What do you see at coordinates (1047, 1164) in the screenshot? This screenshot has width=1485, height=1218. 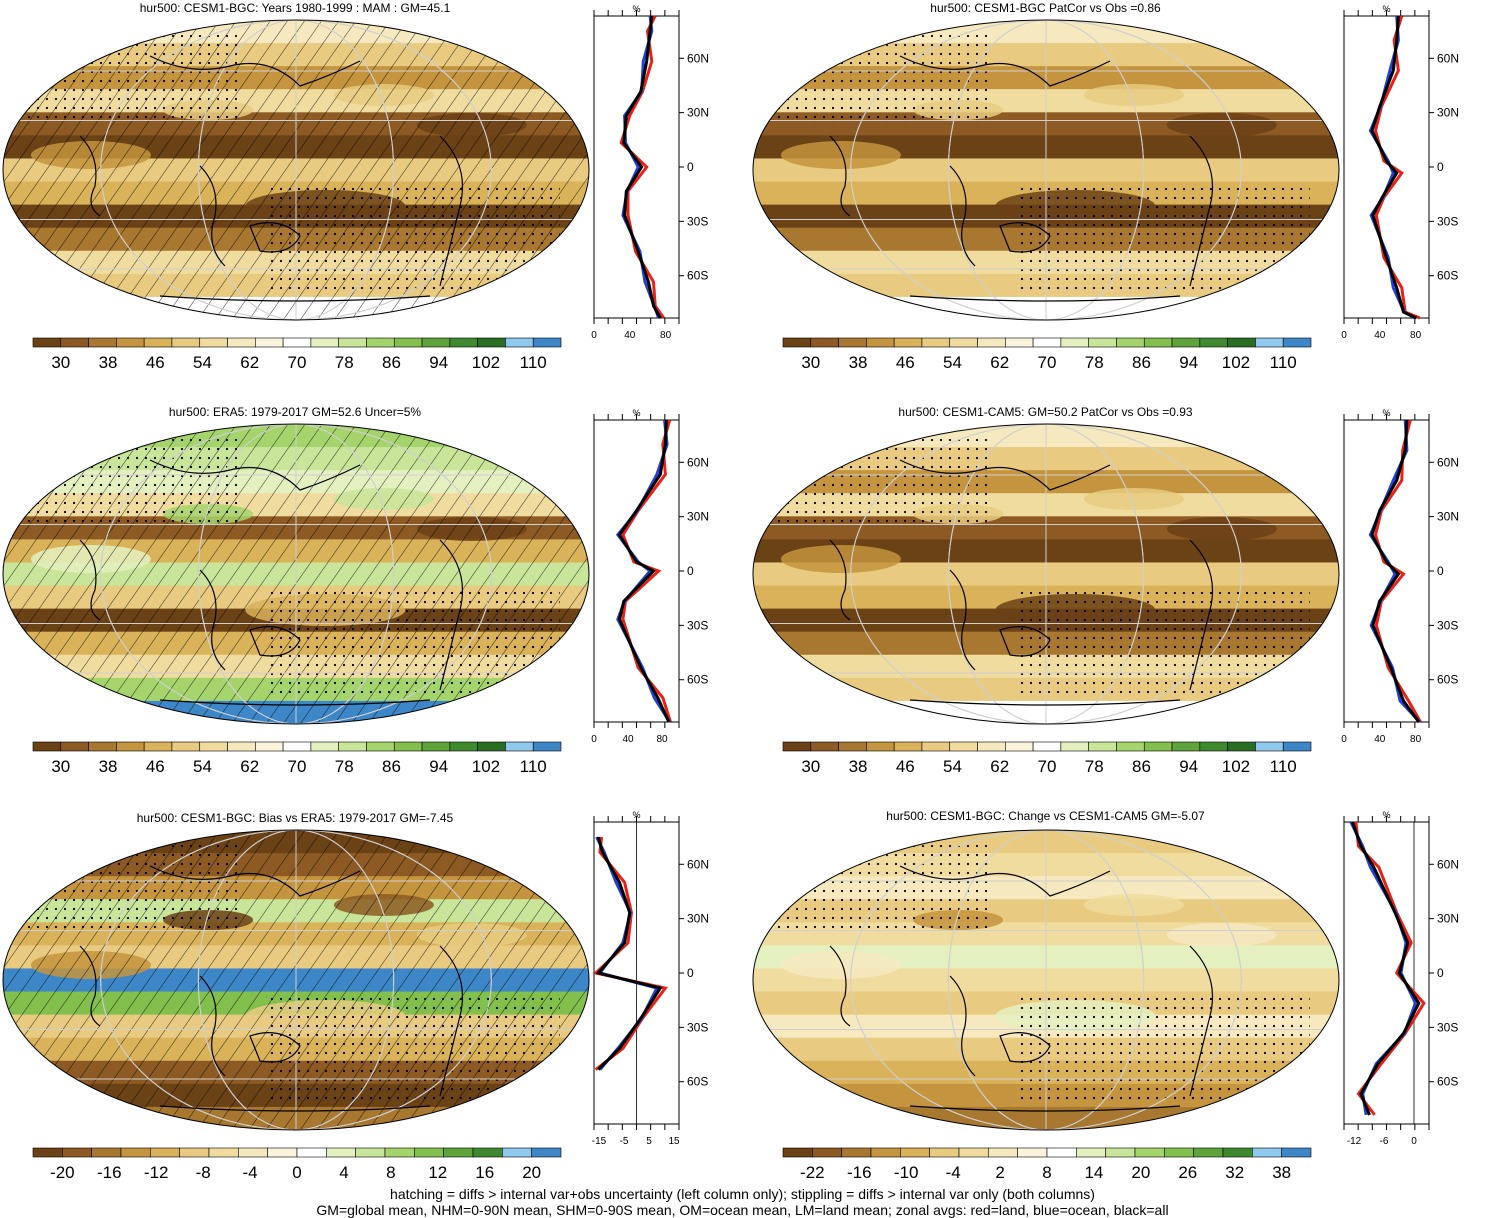 I see `colorbar: -22 -16 -10 -4 2 8 14 20 26 32 38` at bounding box center [1047, 1164].